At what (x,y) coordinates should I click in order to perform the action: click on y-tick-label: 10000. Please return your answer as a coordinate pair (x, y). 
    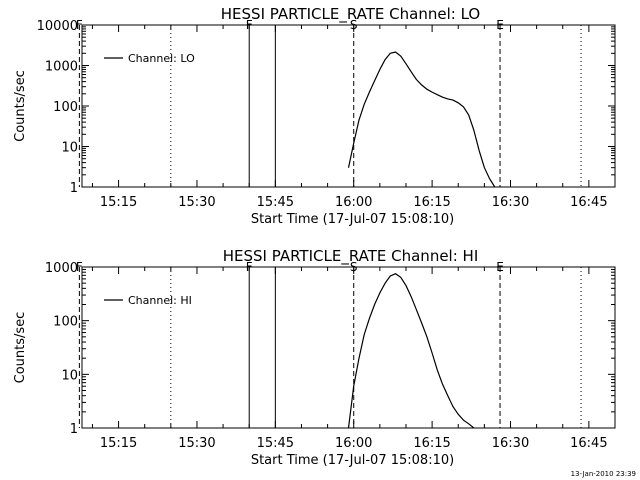
    Looking at the image, I should click on (57, 26).